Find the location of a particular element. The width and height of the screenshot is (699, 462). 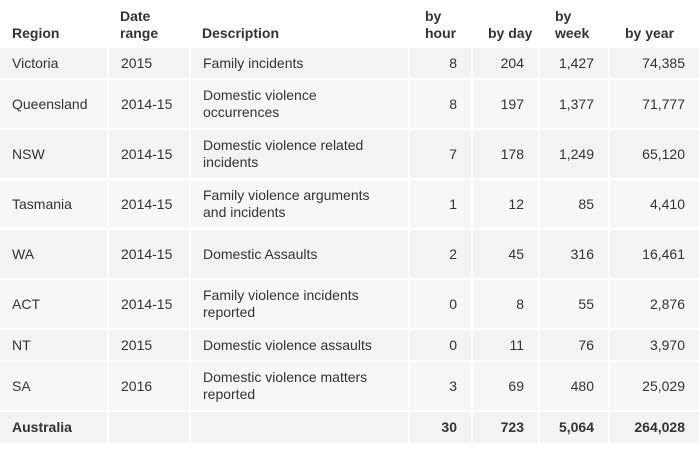

header-description: Description is located at coordinates (299, 24).